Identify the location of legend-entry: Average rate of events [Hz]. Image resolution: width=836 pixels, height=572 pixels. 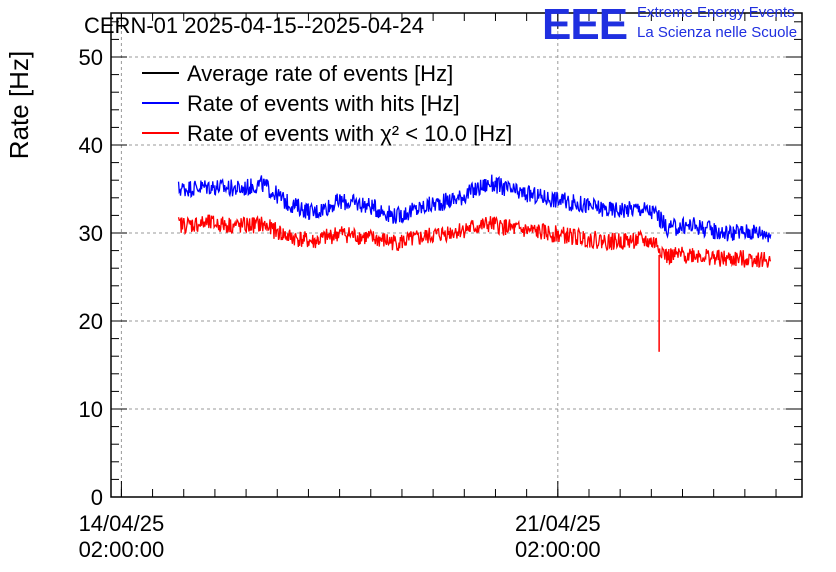
(320, 73).